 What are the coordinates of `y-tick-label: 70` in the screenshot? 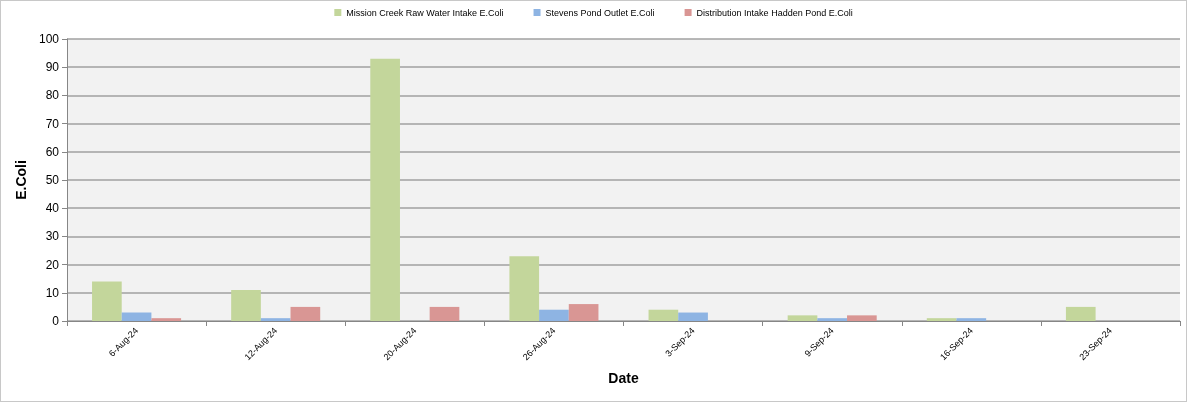 It's located at (52, 123).